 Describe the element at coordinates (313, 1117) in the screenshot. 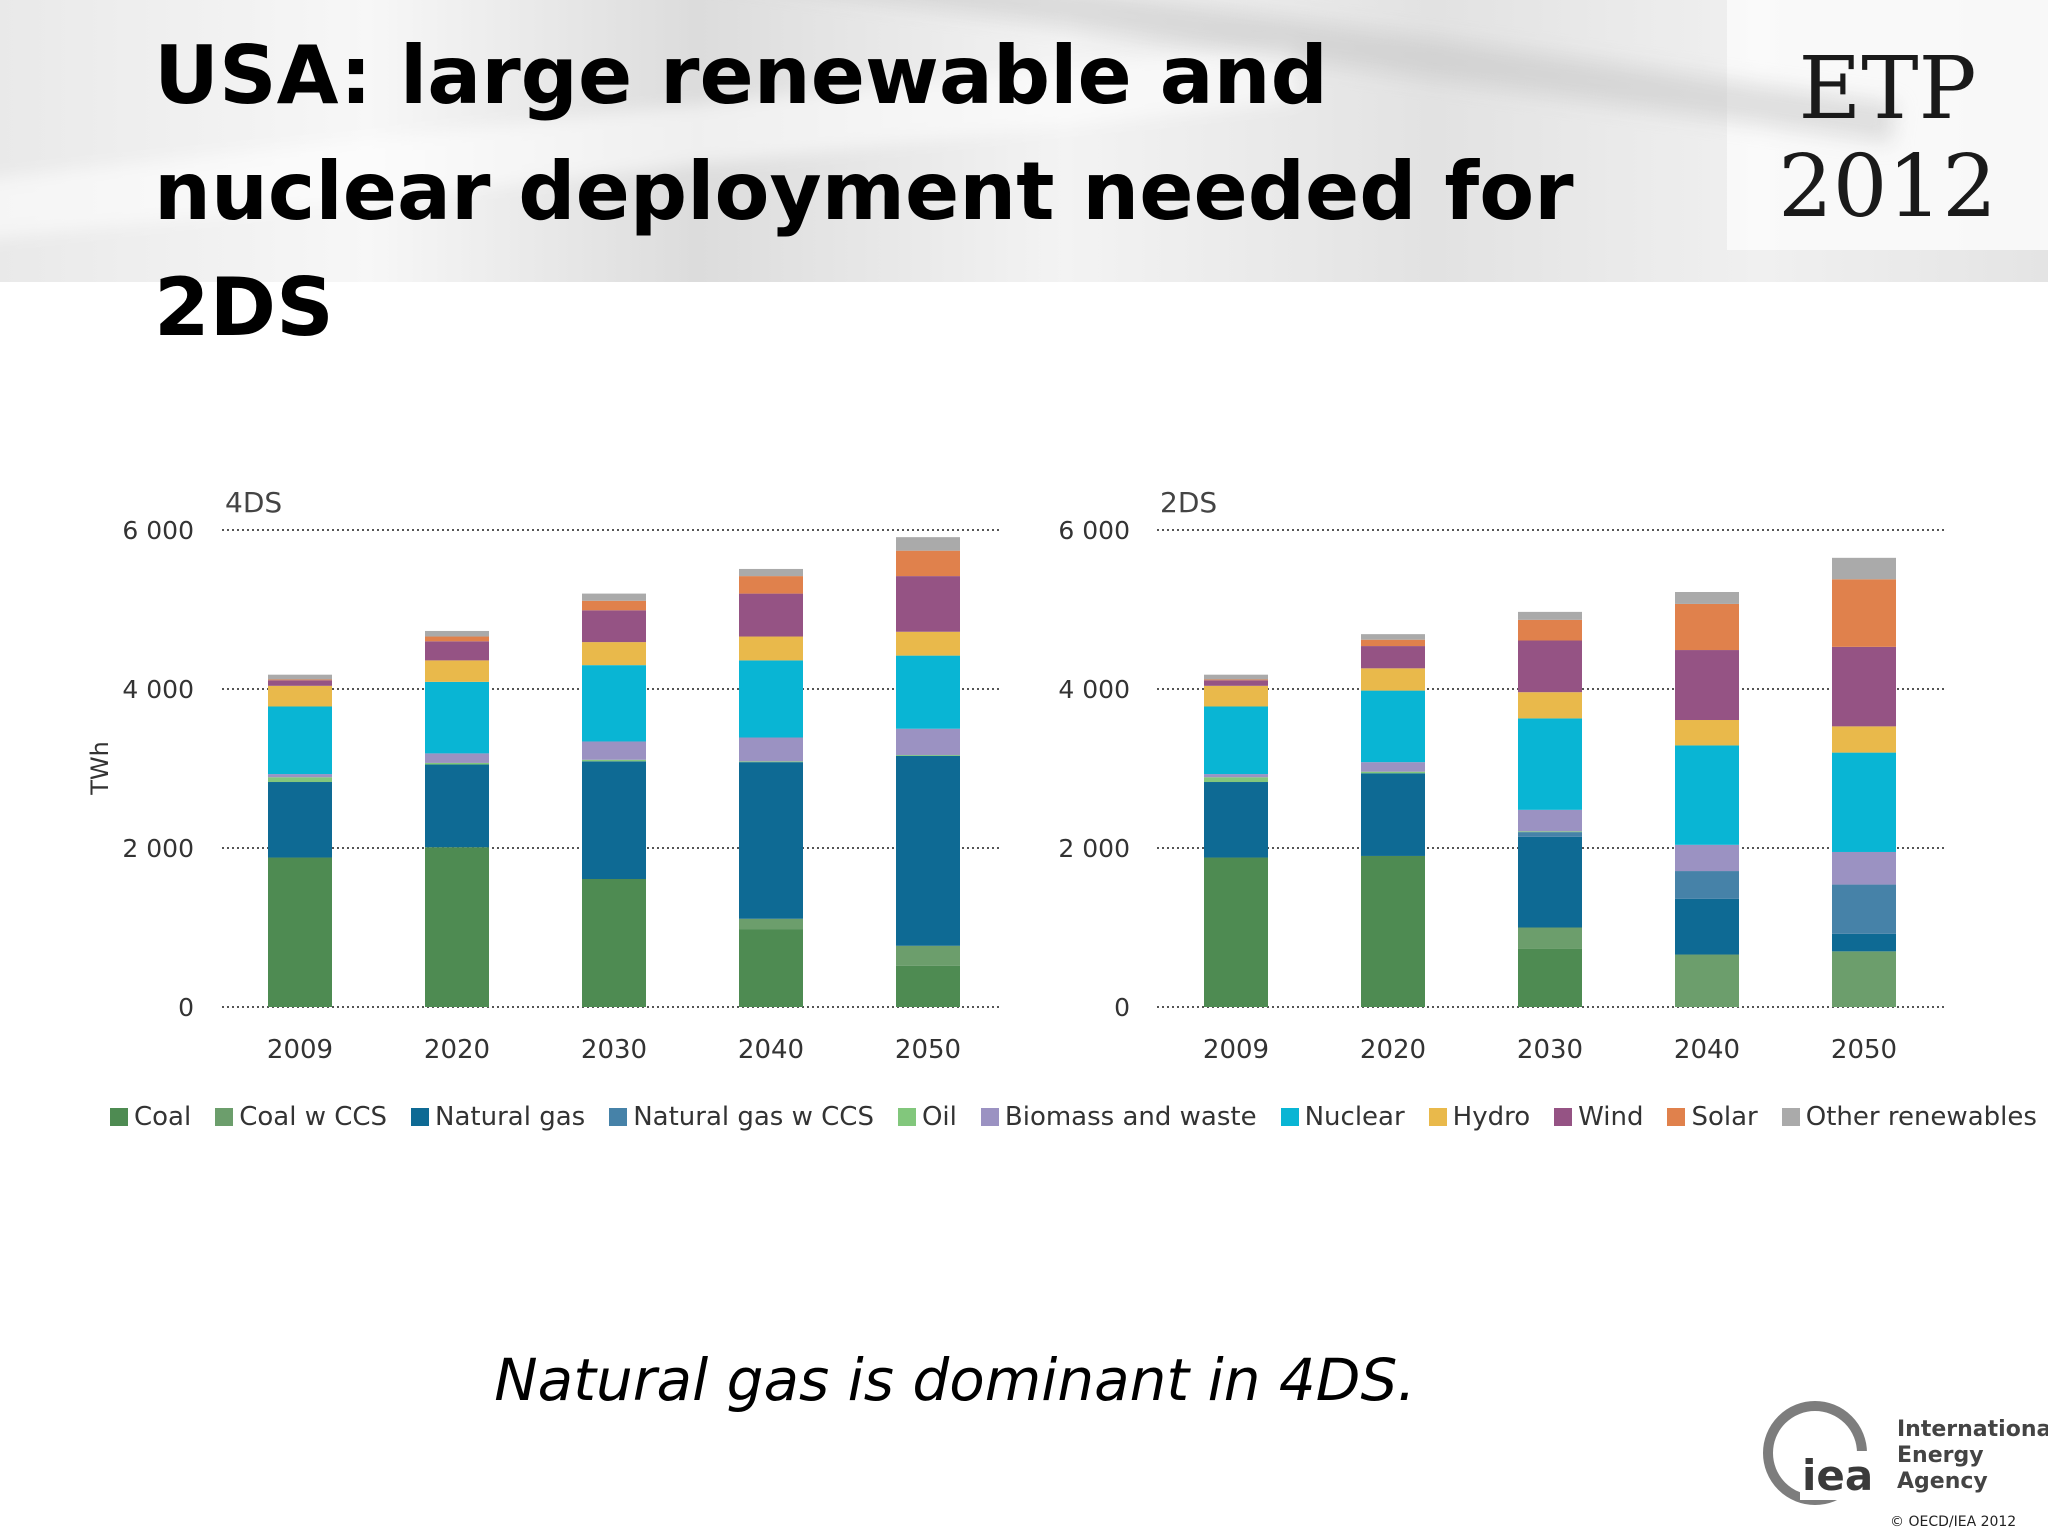

I see `legend-label: Coal w CCS` at that location.